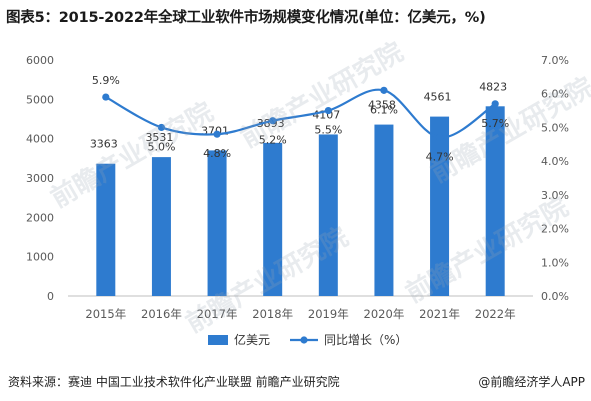  What do you see at coordinates (384, 109) in the screenshot?
I see `line-value-label: 6.1%` at bounding box center [384, 109].